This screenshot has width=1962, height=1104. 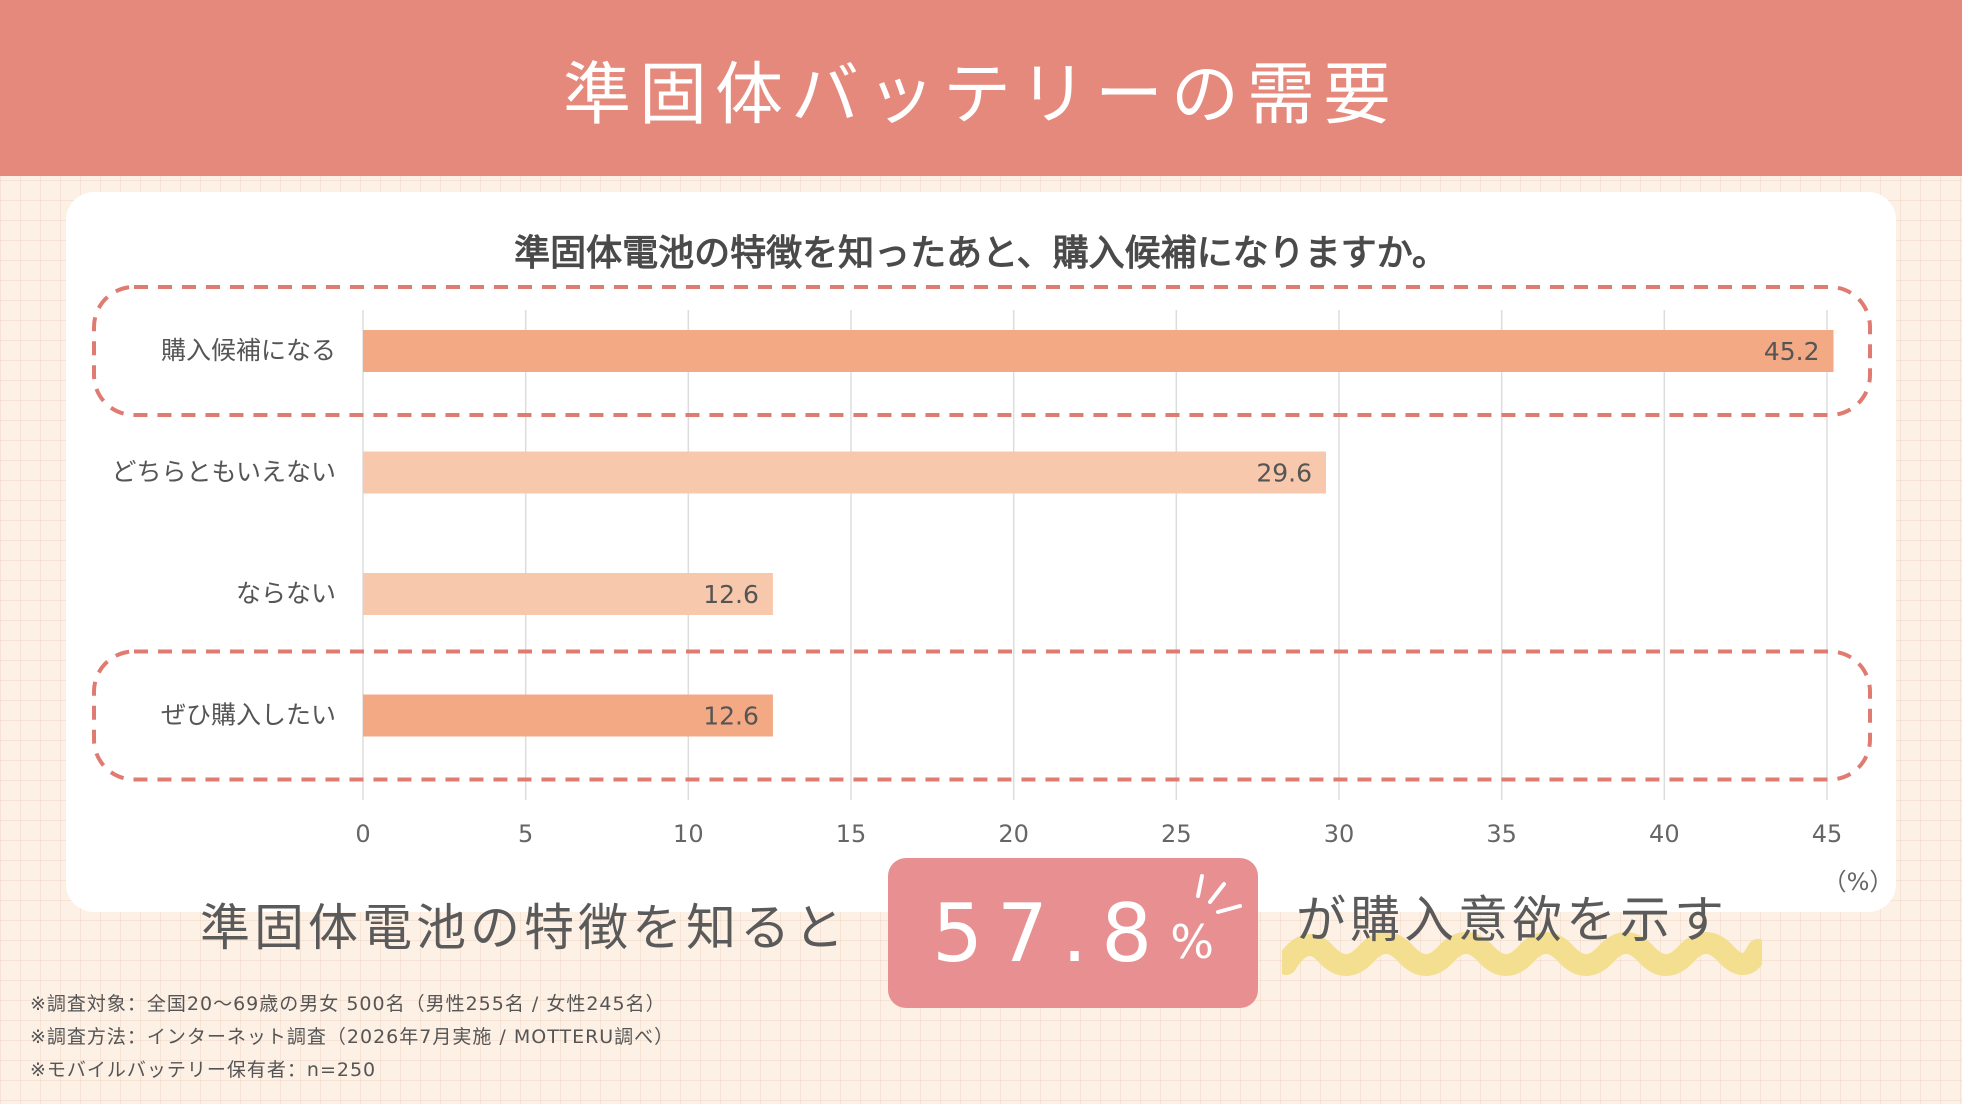 What do you see at coordinates (1192, 942) in the screenshot?
I see `summary-unit: %` at bounding box center [1192, 942].